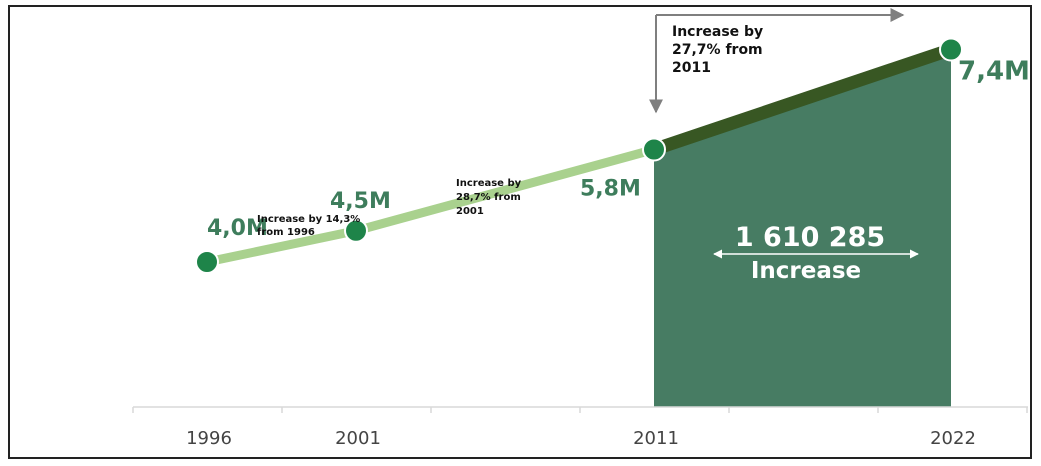 The image size is (1041, 466). I want to click on increase-value: 1 610 285, so click(810, 237).